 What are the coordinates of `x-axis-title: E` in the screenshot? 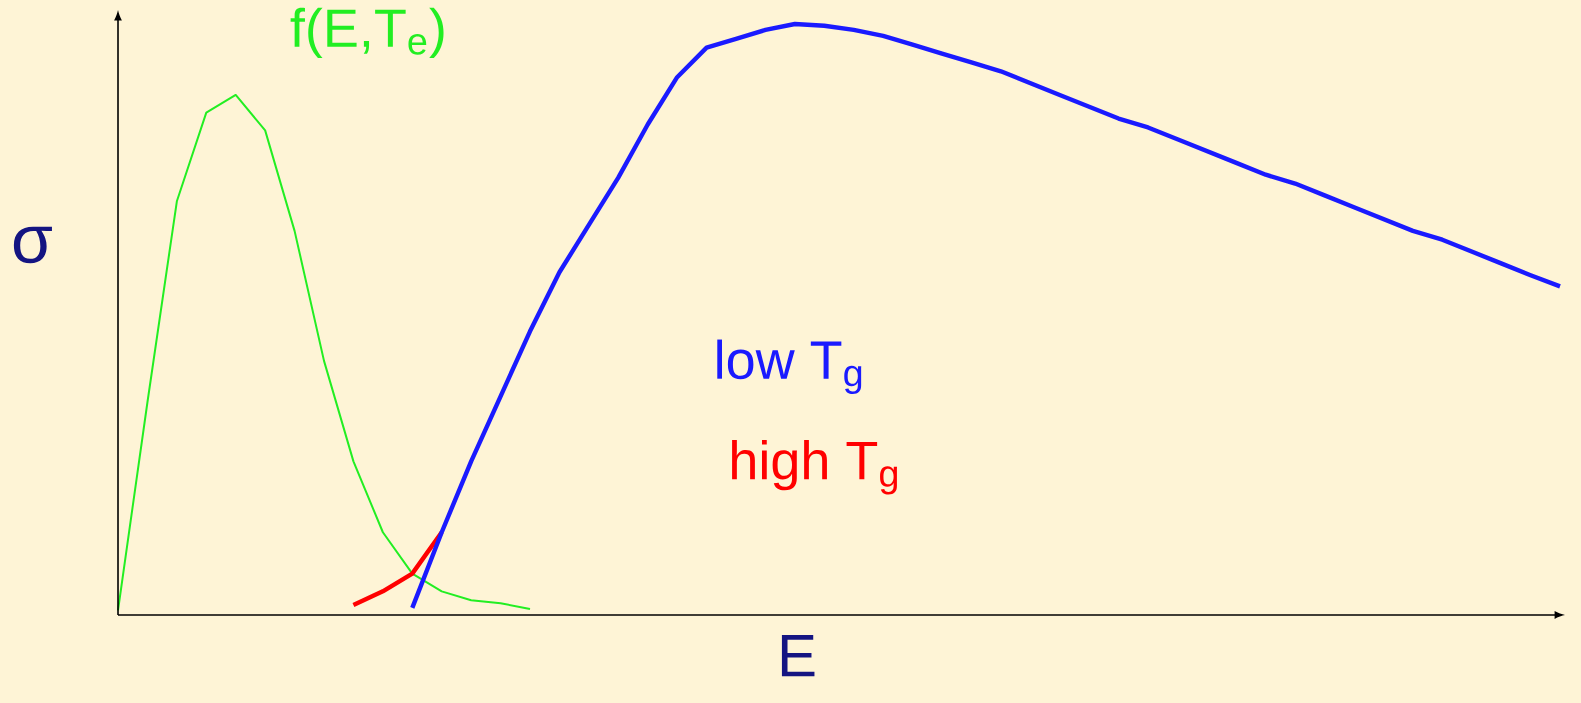 It's located at (798, 656).